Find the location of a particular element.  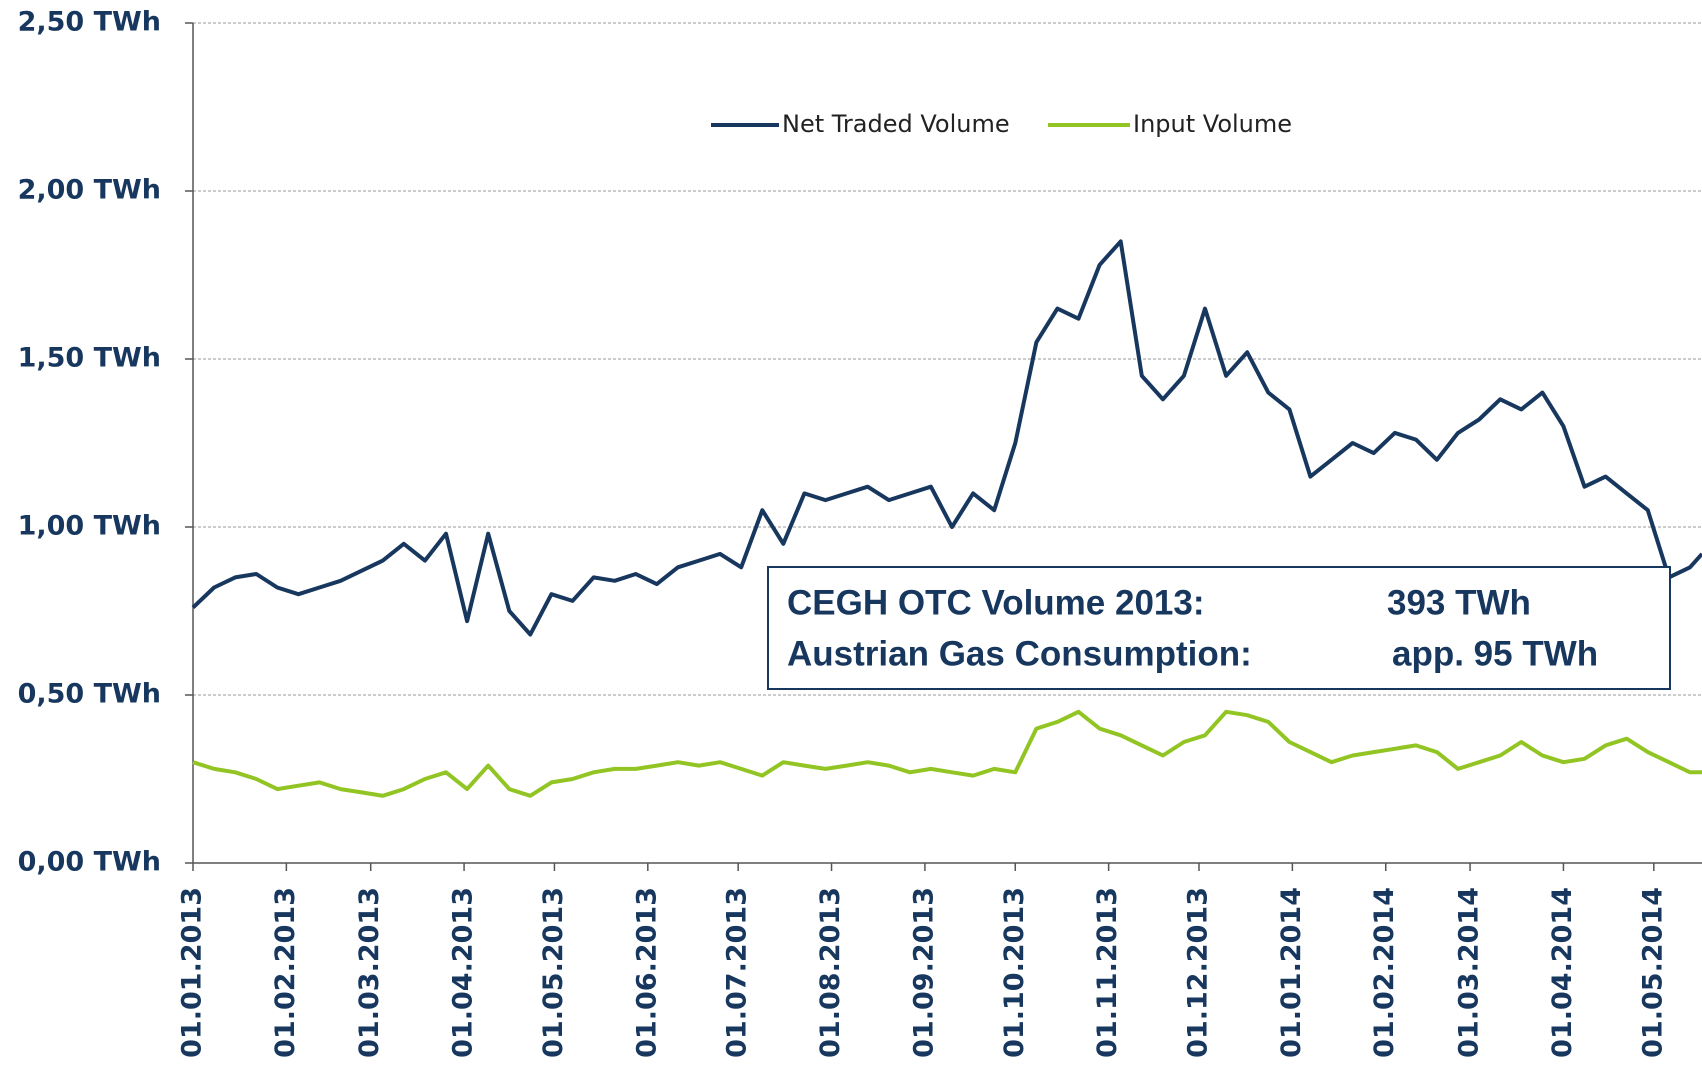

y-tick-label: 2,00 TWh is located at coordinates (89, 190).